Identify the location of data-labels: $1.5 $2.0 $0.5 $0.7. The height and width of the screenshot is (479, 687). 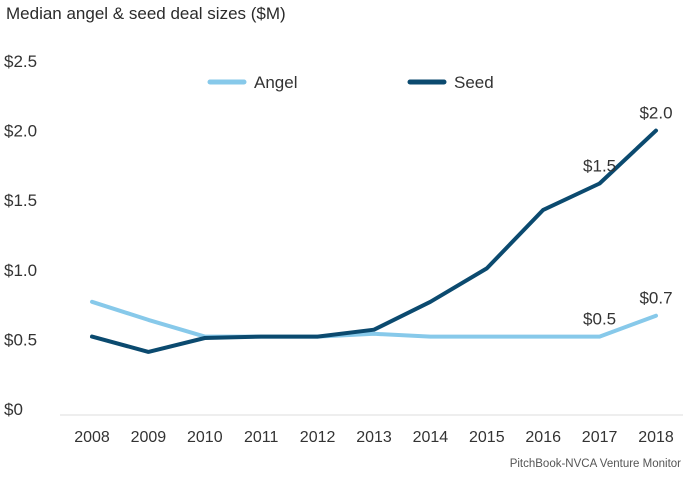
(627, 216).